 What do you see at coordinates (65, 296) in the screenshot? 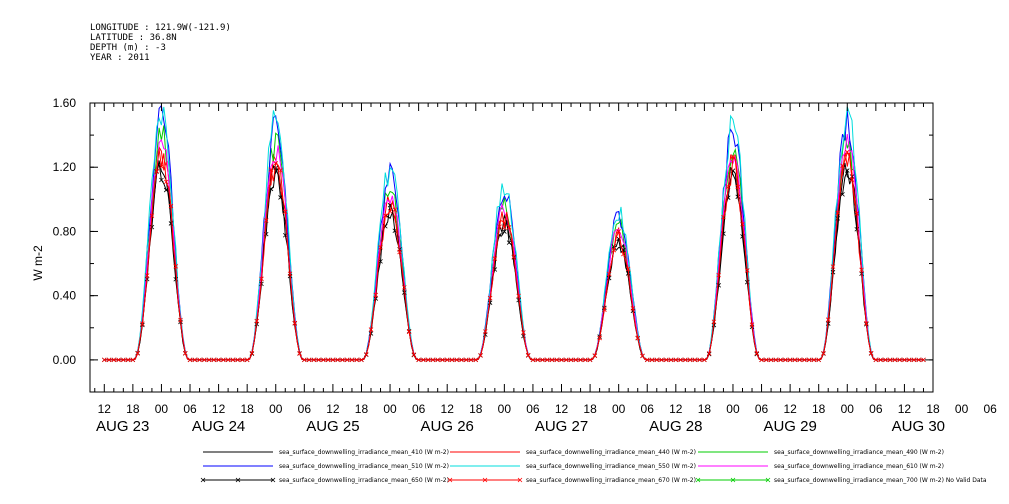
I see `y-tick-label: 0.40` at bounding box center [65, 296].